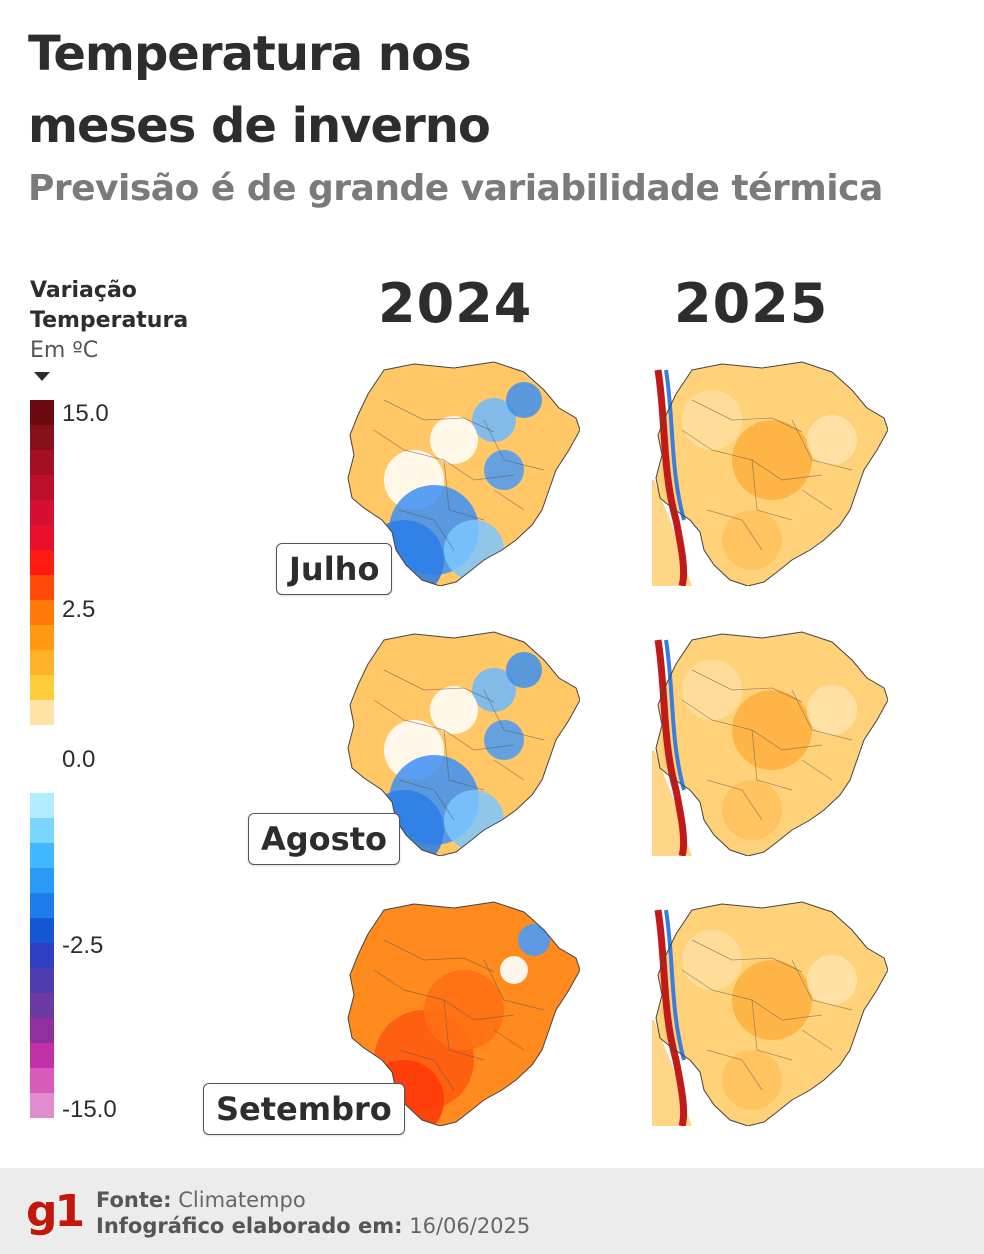 The width and height of the screenshot is (984, 1254). I want to click on year-header-2025: 2025, so click(751, 303).